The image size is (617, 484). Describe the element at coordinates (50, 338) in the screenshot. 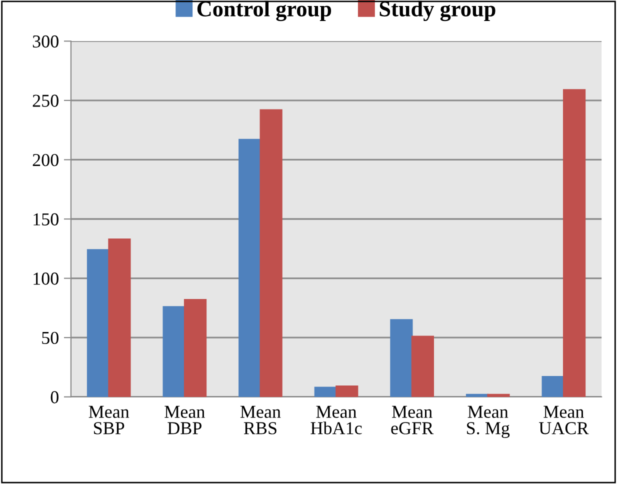

I see `y-tick-label: 50` at that location.